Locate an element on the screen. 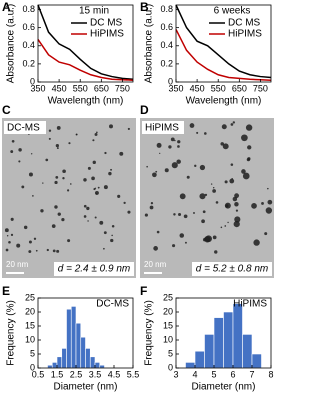 This screenshot has width=320, height=401. y-tick-label: 25 is located at coordinates (30, 297).